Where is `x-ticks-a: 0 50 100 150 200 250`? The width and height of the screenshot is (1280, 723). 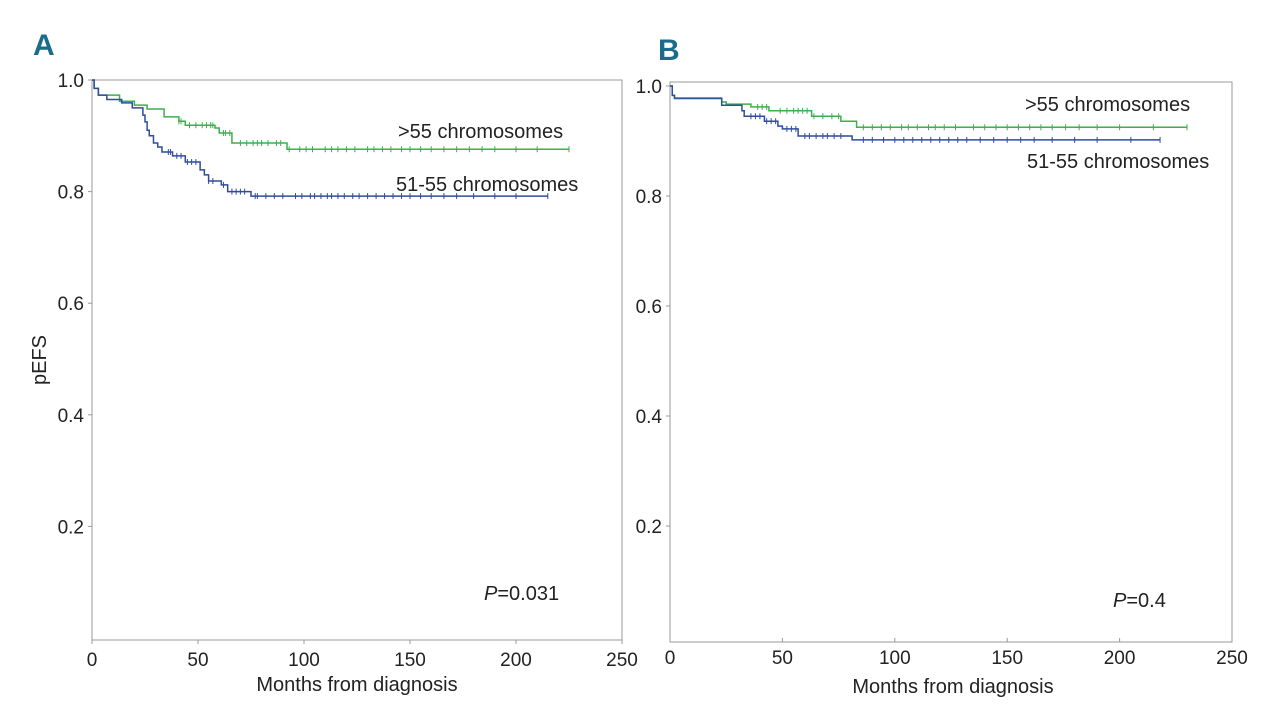
x-ticks-a: 0 50 100 150 200 250 is located at coordinates (362, 655).